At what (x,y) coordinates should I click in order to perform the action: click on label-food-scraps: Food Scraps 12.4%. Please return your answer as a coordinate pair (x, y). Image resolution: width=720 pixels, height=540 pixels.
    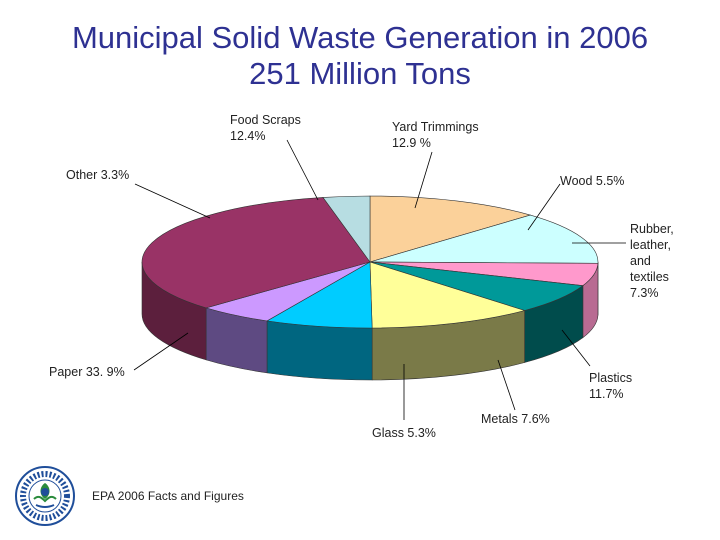
    Looking at the image, I should click on (265, 128).